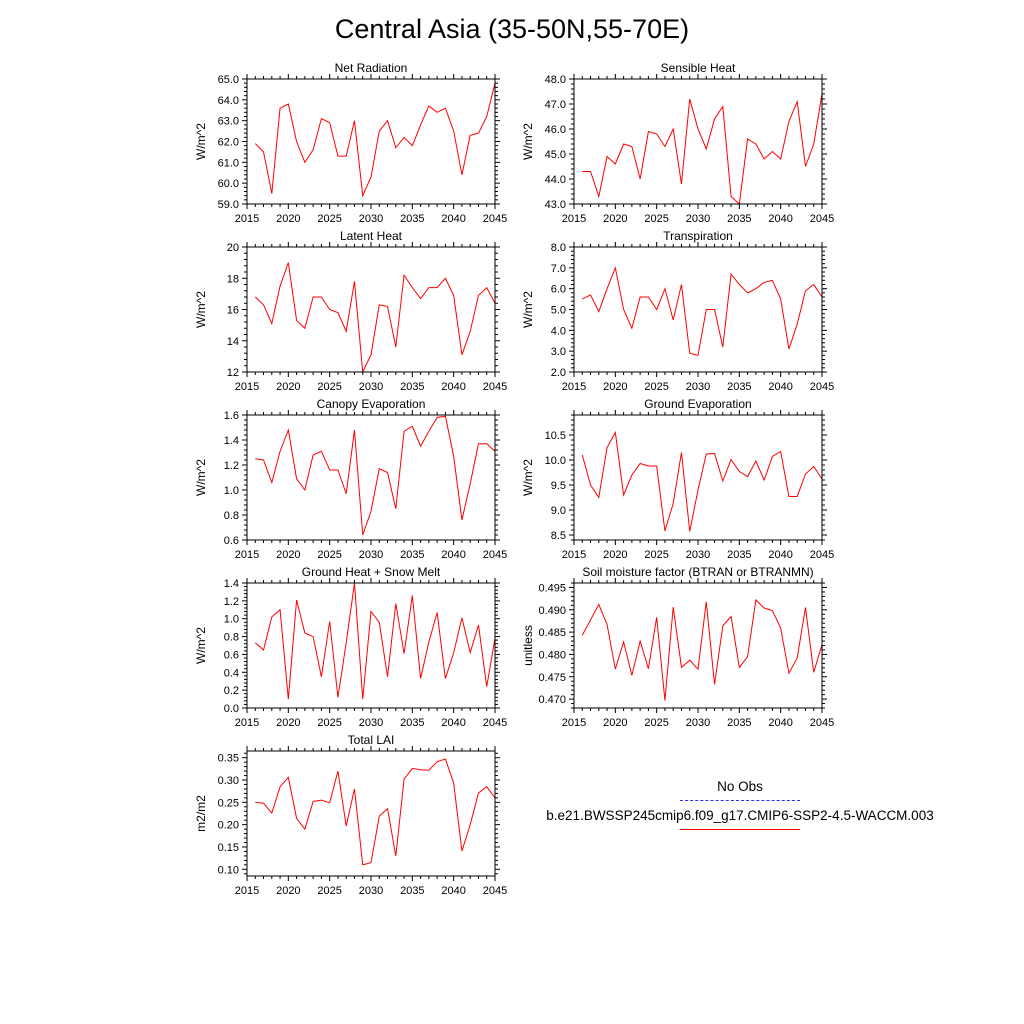 The image size is (1024, 1024). I want to click on y-tick-label: 3.0, so click(558, 352).